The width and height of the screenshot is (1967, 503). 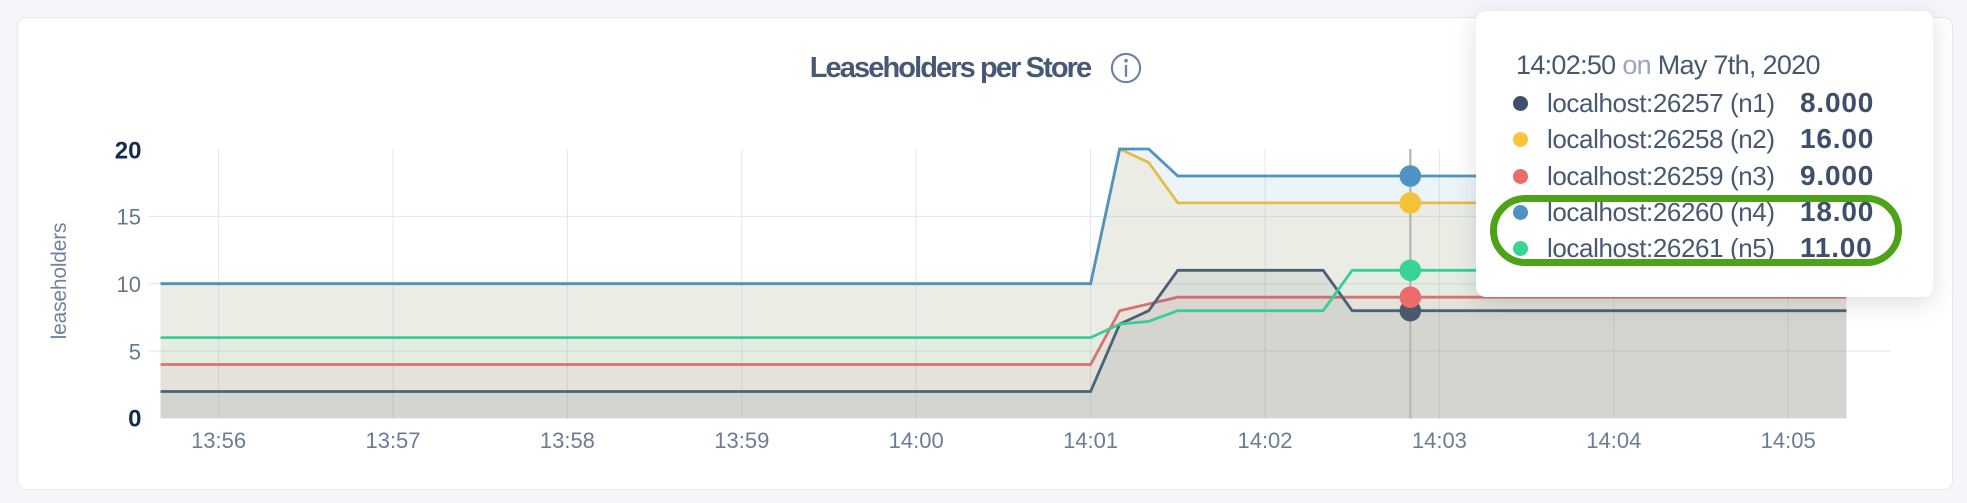 I want to click on svg-text: 5, so click(x=135, y=351).